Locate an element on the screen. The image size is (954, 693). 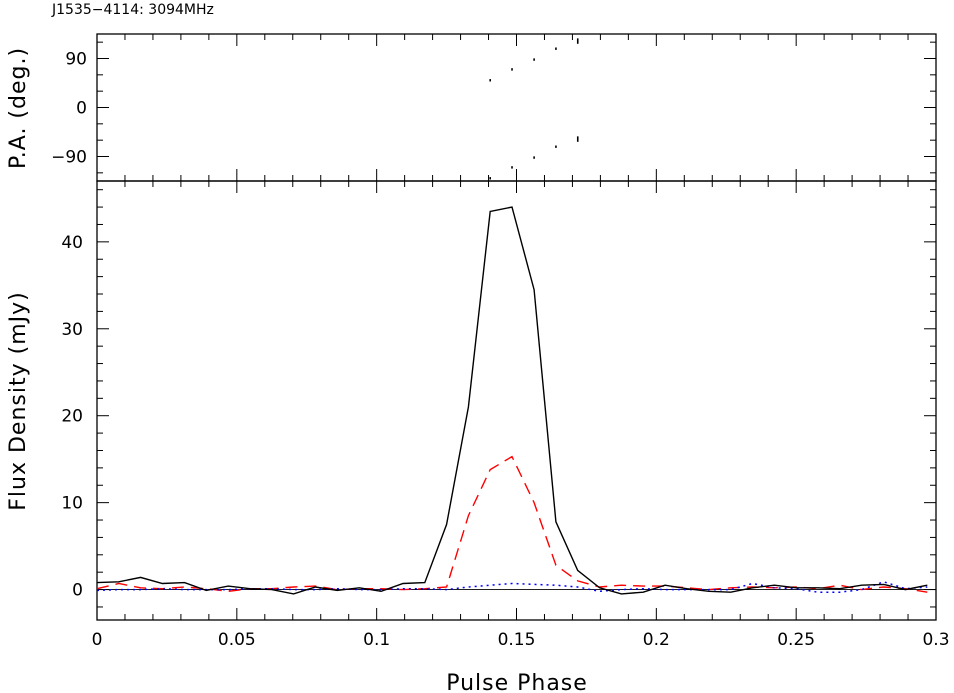
pa-y-tick-labels: 90 0 −90 is located at coordinates (69, 109).